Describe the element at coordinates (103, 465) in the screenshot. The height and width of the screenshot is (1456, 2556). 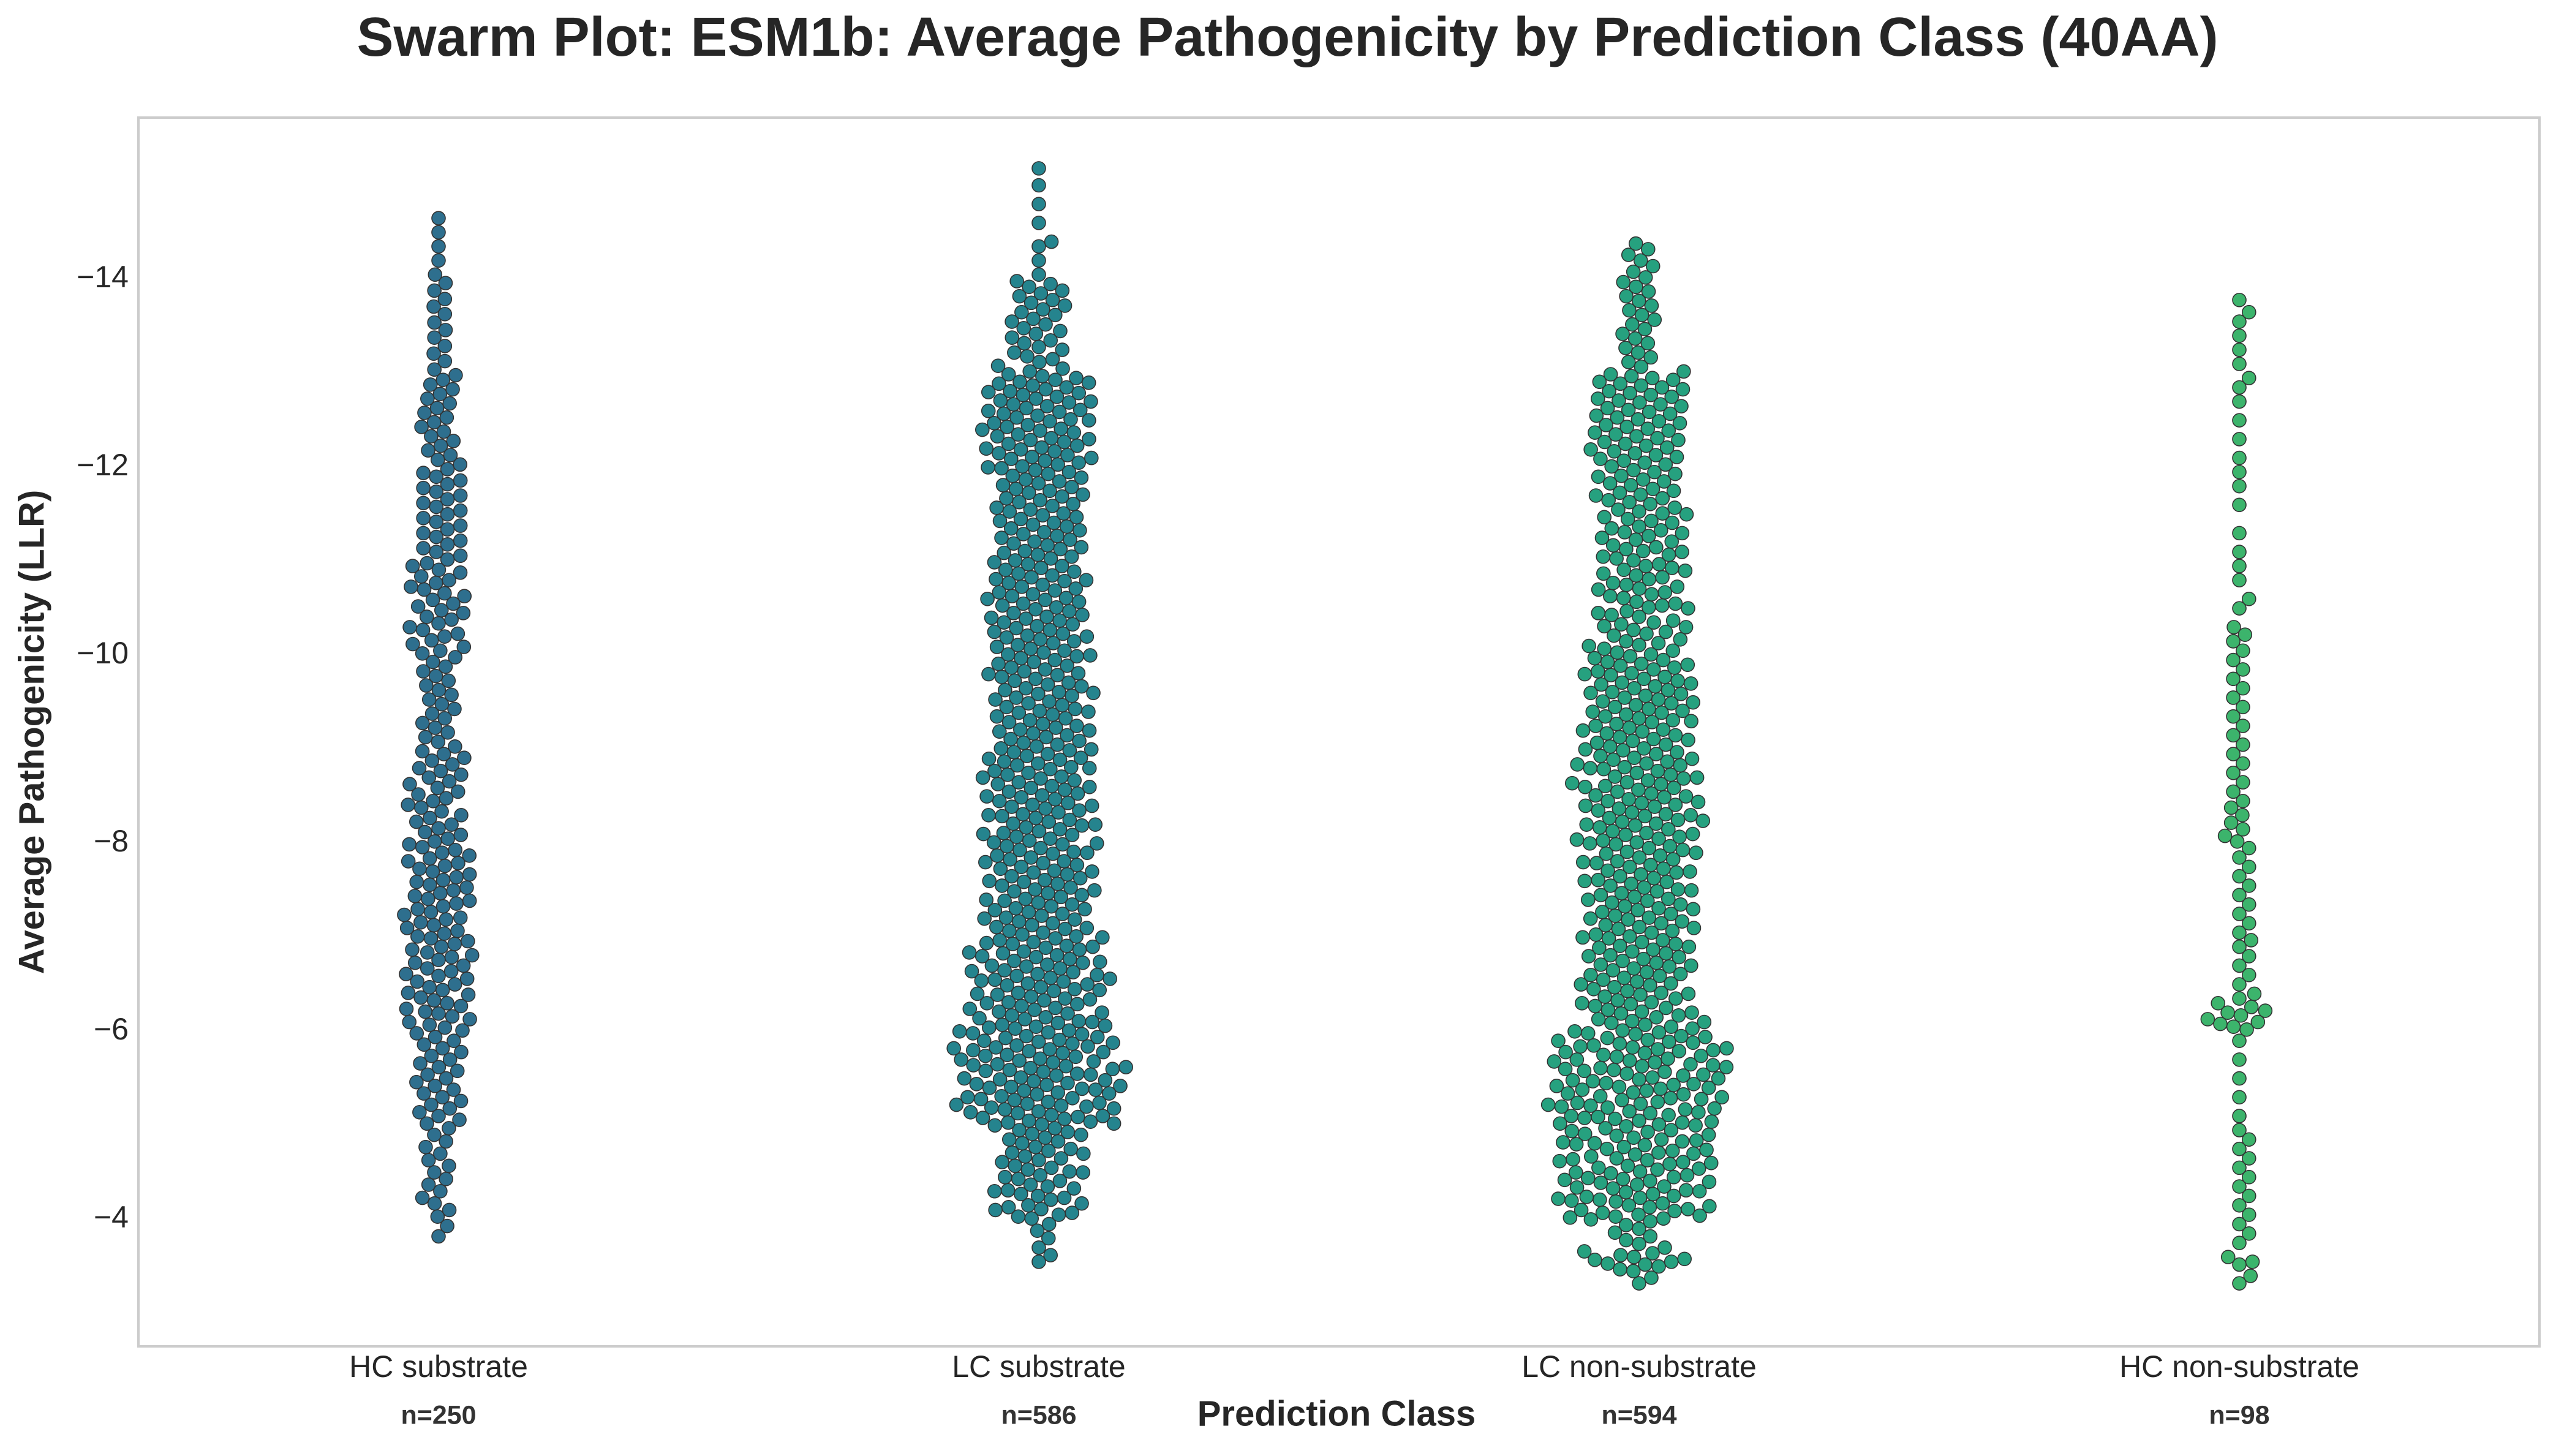
I see `y-tick-label: −12` at that location.